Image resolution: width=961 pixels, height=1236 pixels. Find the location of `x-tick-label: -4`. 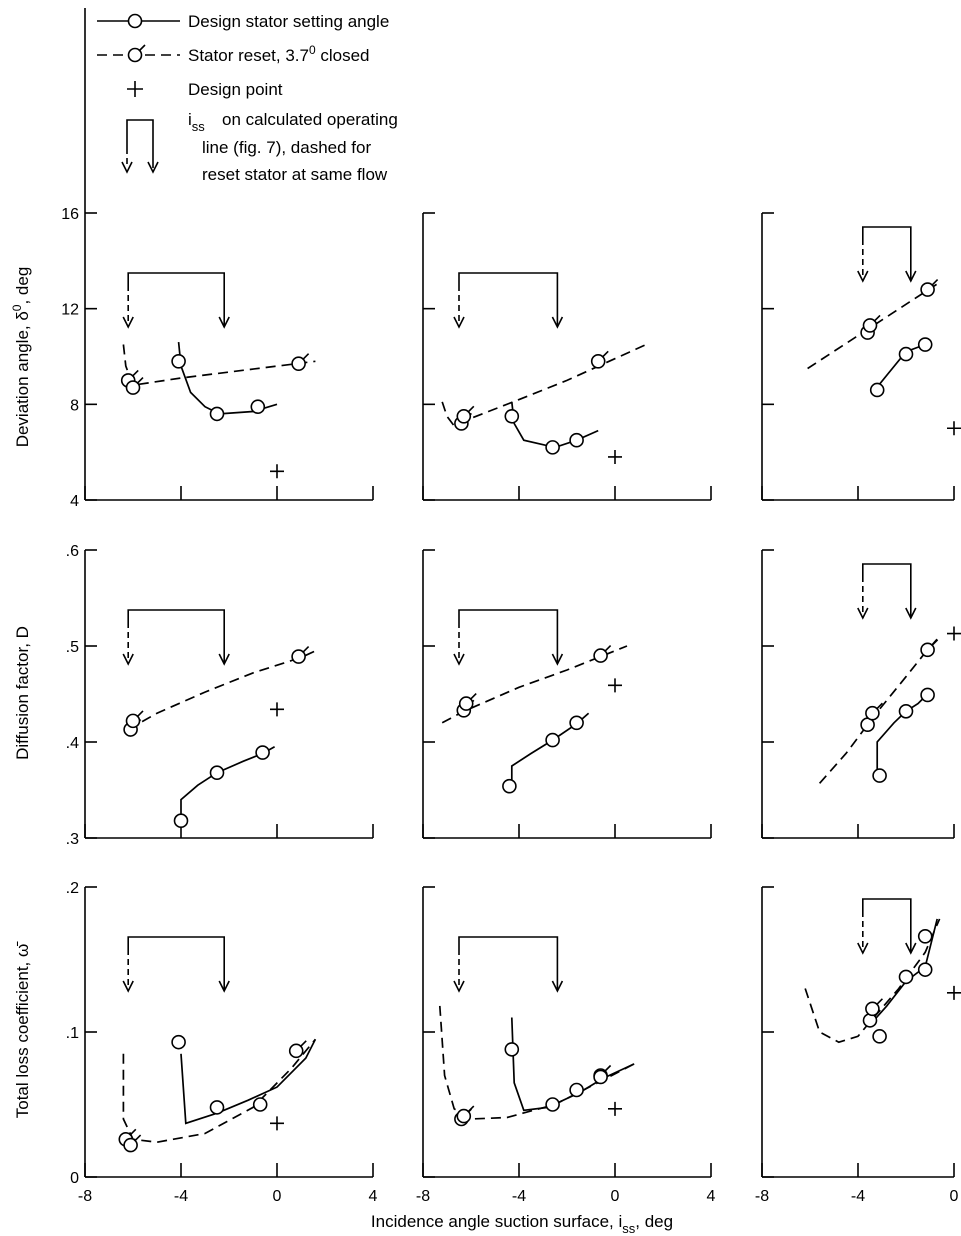

x-tick-label: -4 is located at coordinates (858, 1196).